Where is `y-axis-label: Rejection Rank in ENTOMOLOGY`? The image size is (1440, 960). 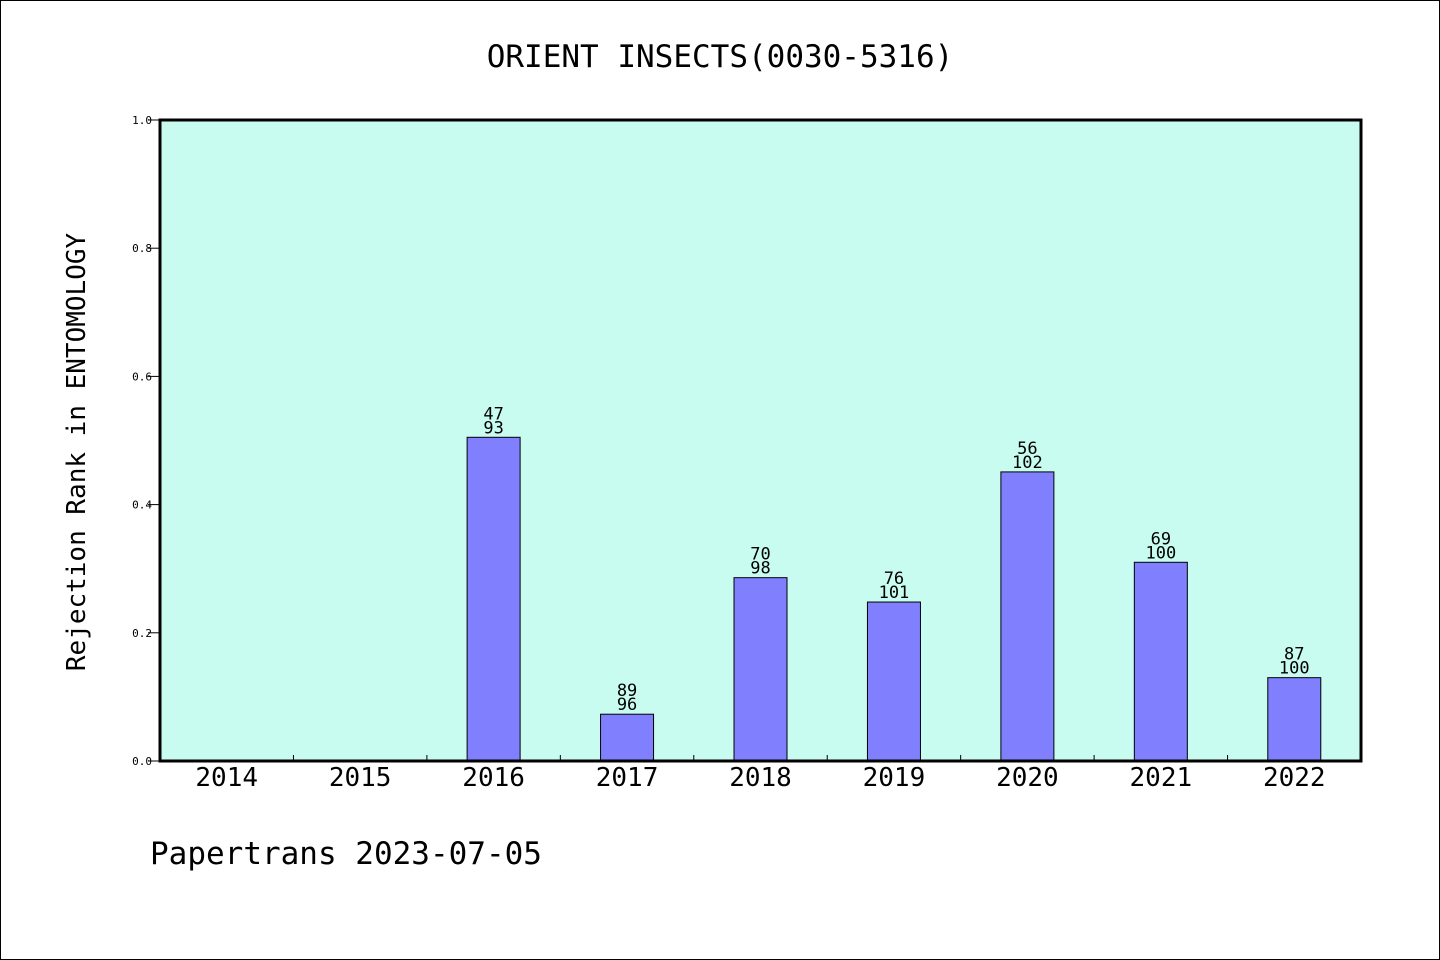 y-axis-label: Rejection Rank in ENTOMOLOGY is located at coordinates (77, 452).